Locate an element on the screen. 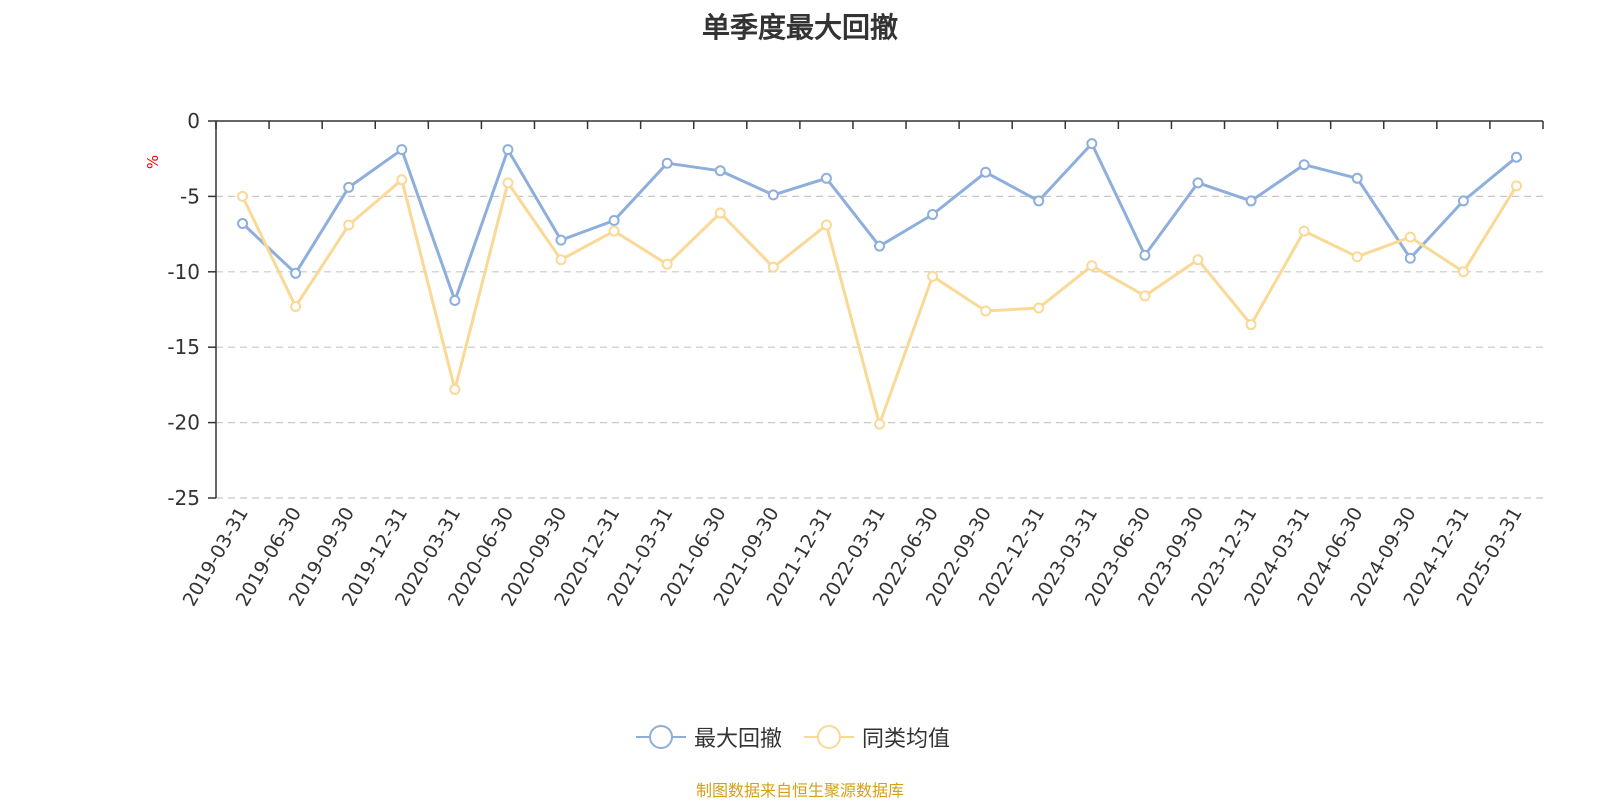 The image size is (1600, 801). y-tick-label: -25 is located at coordinates (183, 498).